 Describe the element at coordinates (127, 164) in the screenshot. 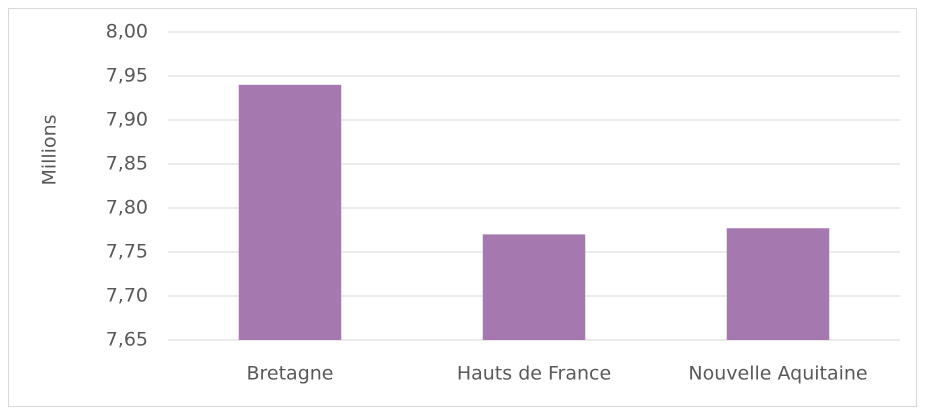

I see `y-tick-label: 7,85` at that location.